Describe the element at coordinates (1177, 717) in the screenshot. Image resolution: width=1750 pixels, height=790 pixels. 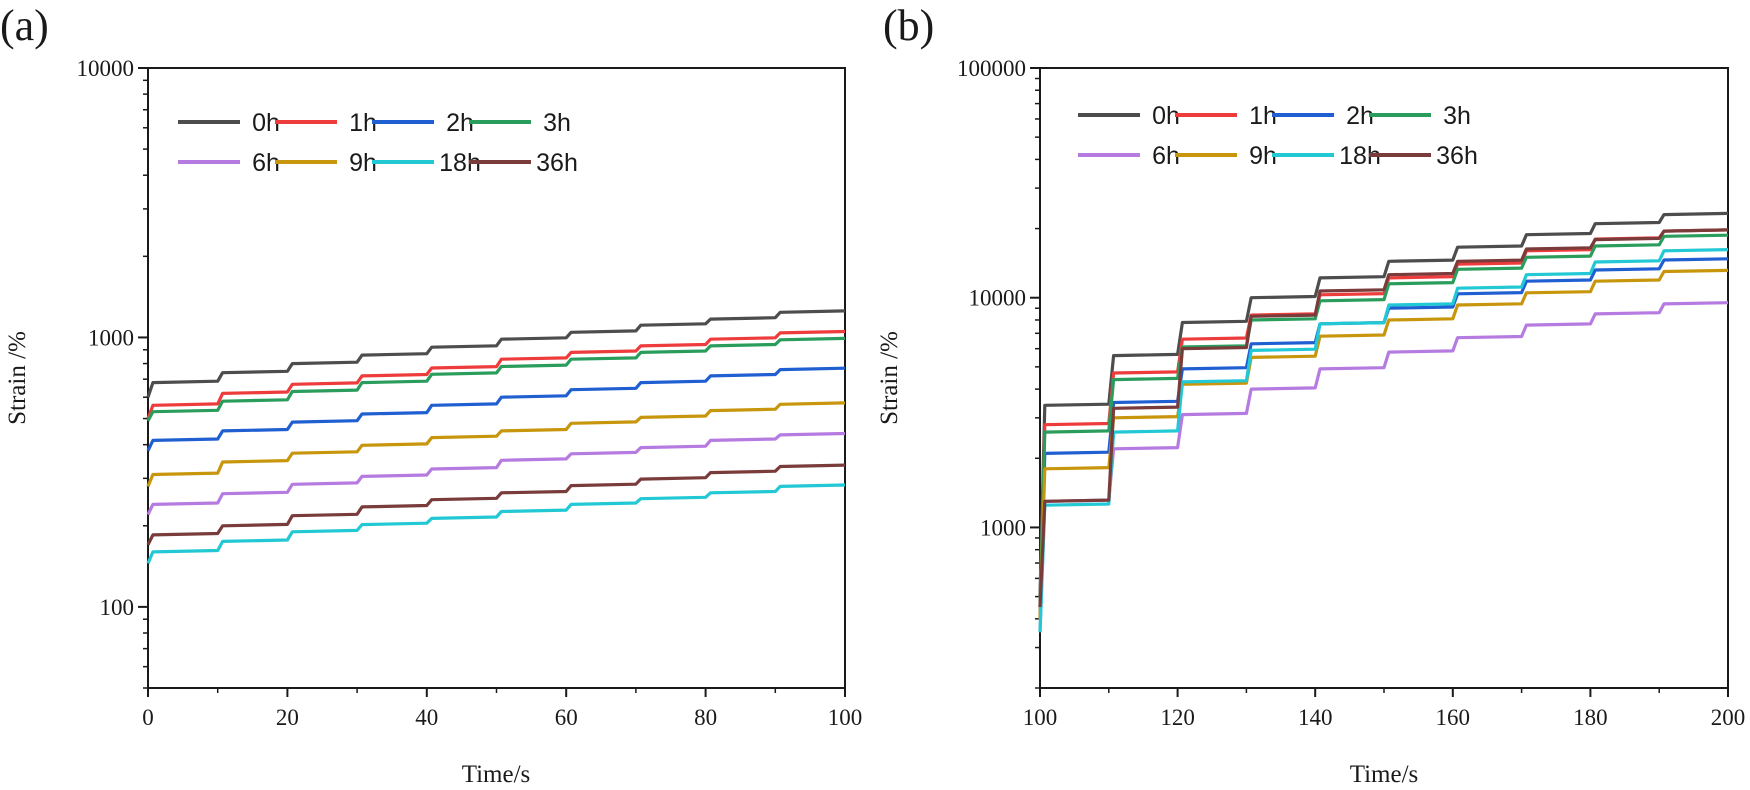
I see `x-tick-label: 120` at that location.